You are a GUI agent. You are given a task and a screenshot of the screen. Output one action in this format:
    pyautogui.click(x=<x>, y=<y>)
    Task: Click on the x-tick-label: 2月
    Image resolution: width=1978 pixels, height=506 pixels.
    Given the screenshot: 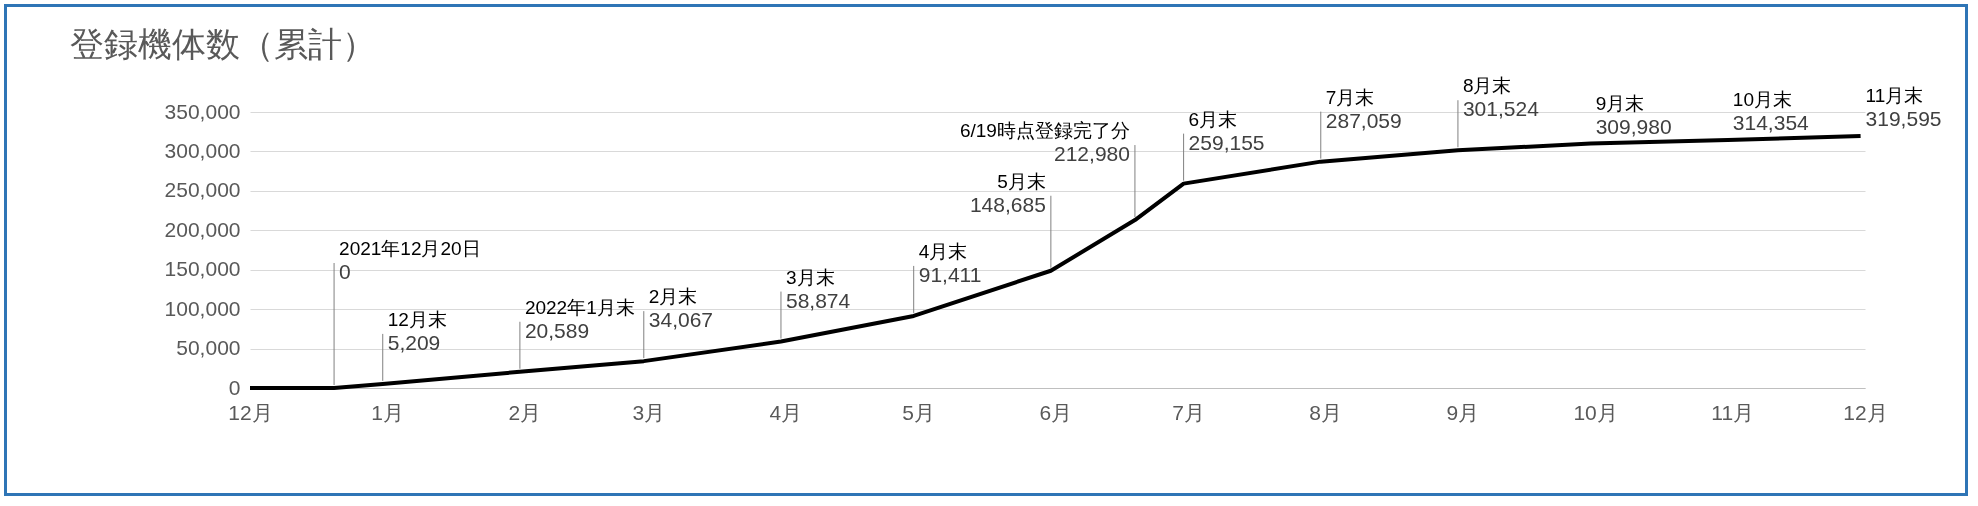 What is the action you would take?
    pyautogui.click(x=525, y=412)
    